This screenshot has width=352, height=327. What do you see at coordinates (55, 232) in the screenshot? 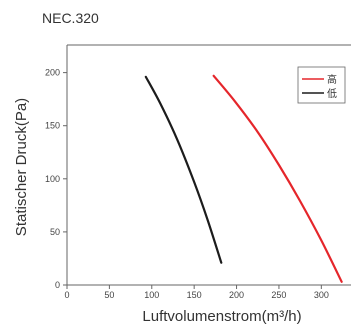
I see `y-tick-label: 50` at bounding box center [55, 232].